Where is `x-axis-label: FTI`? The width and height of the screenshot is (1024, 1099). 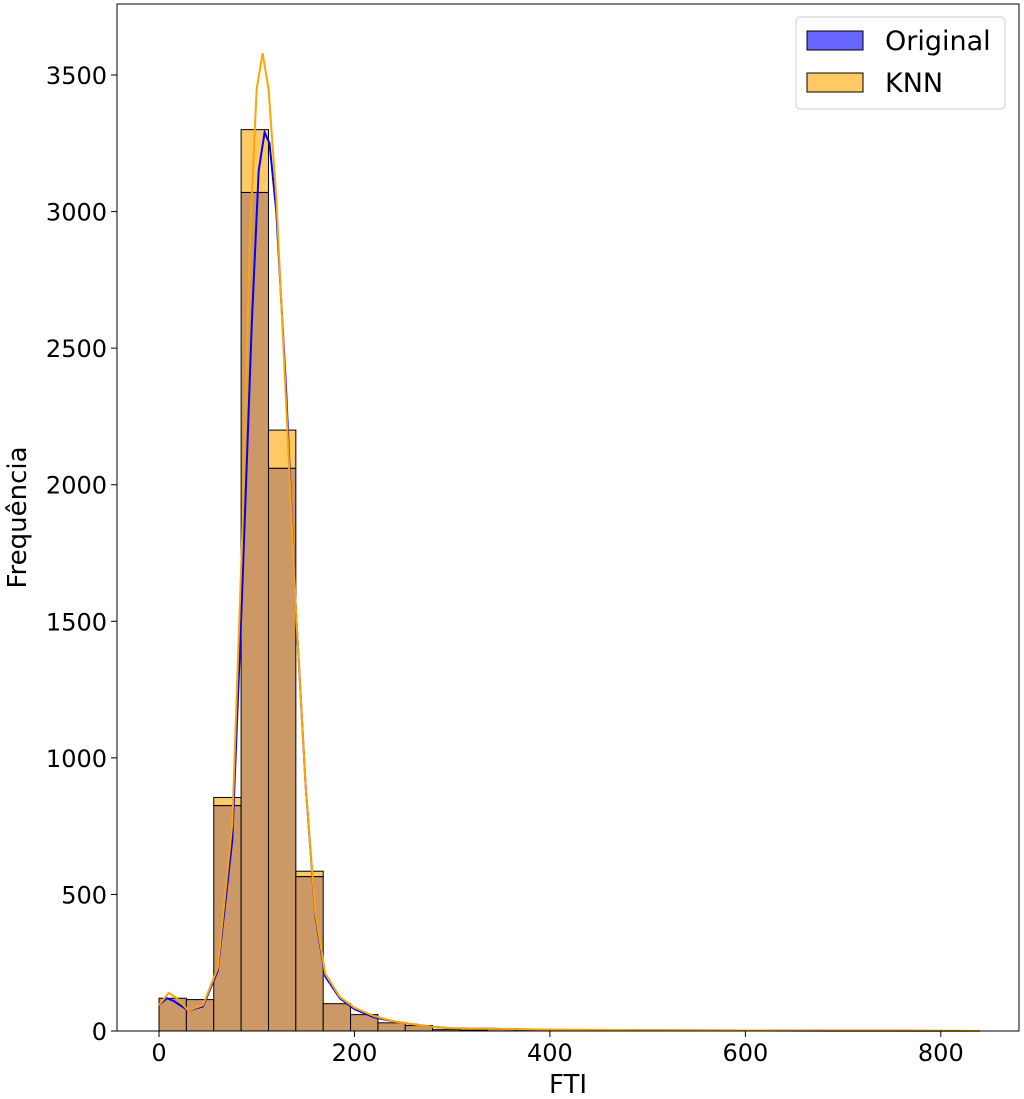 x-axis-label: FTI is located at coordinates (568, 1084).